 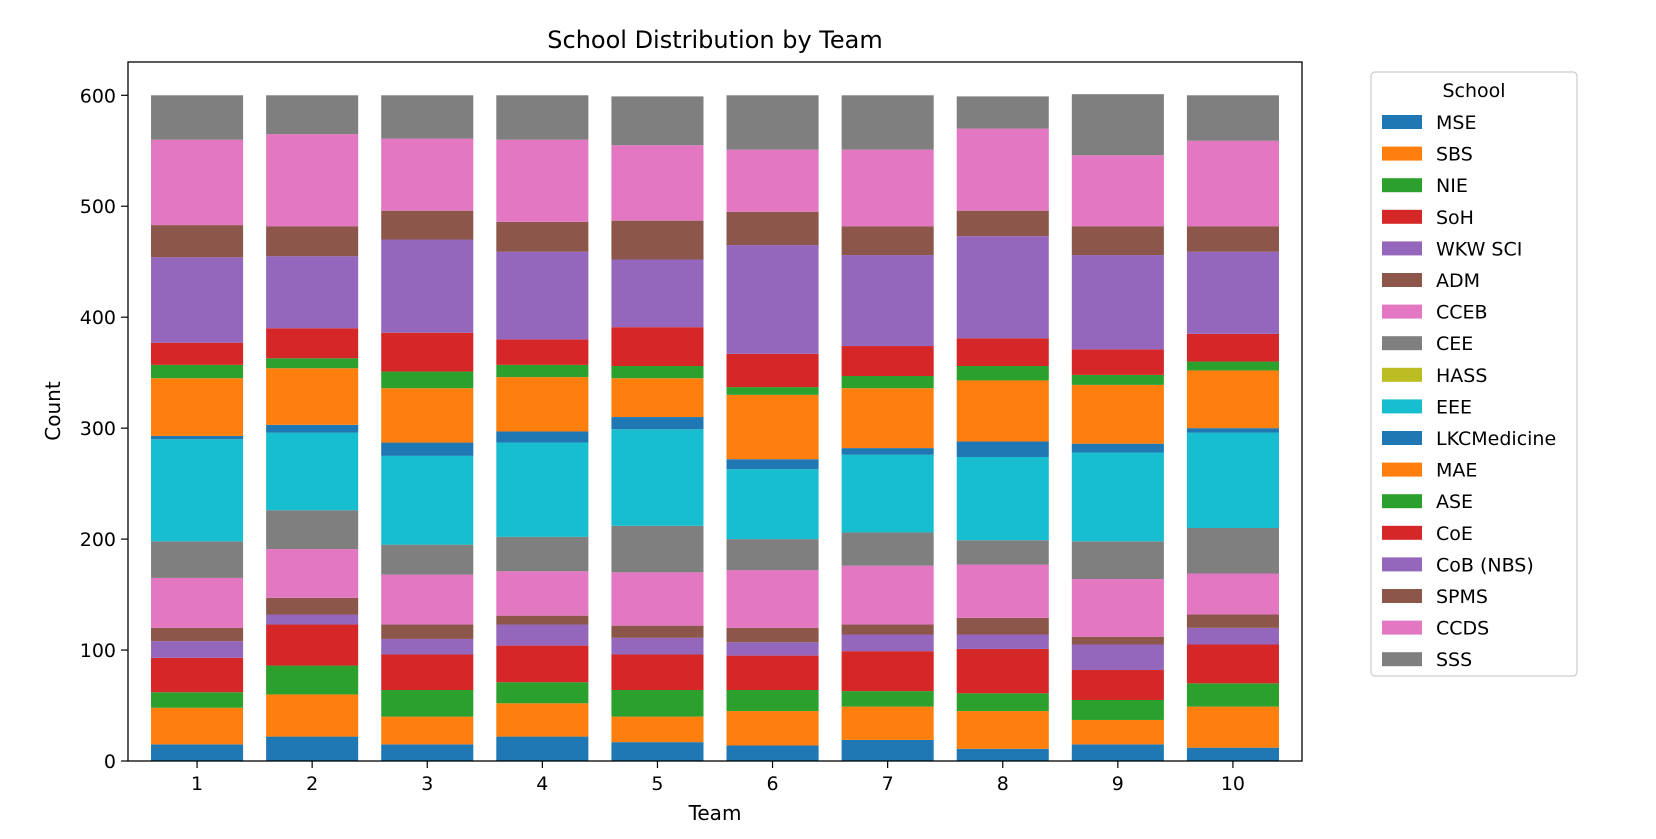 What do you see at coordinates (1473, 91) in the screenshot?
I see `legend-title: School` at bounding box center [1473, 91].